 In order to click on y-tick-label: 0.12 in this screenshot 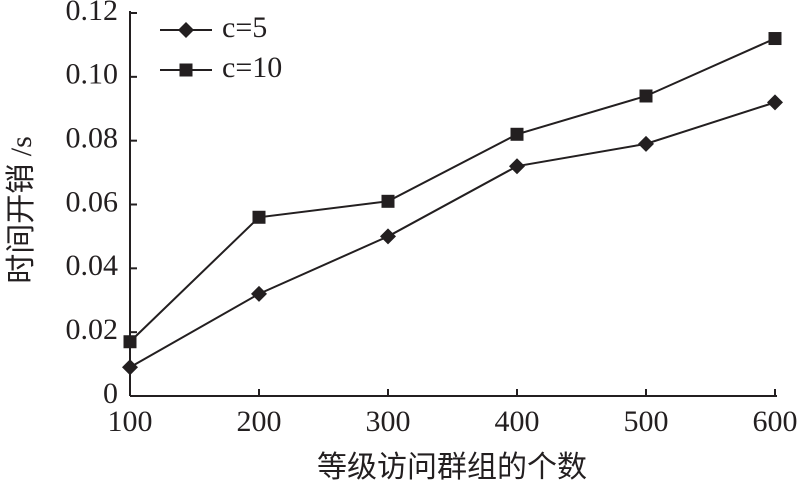, I will do `click(92, 13)`.